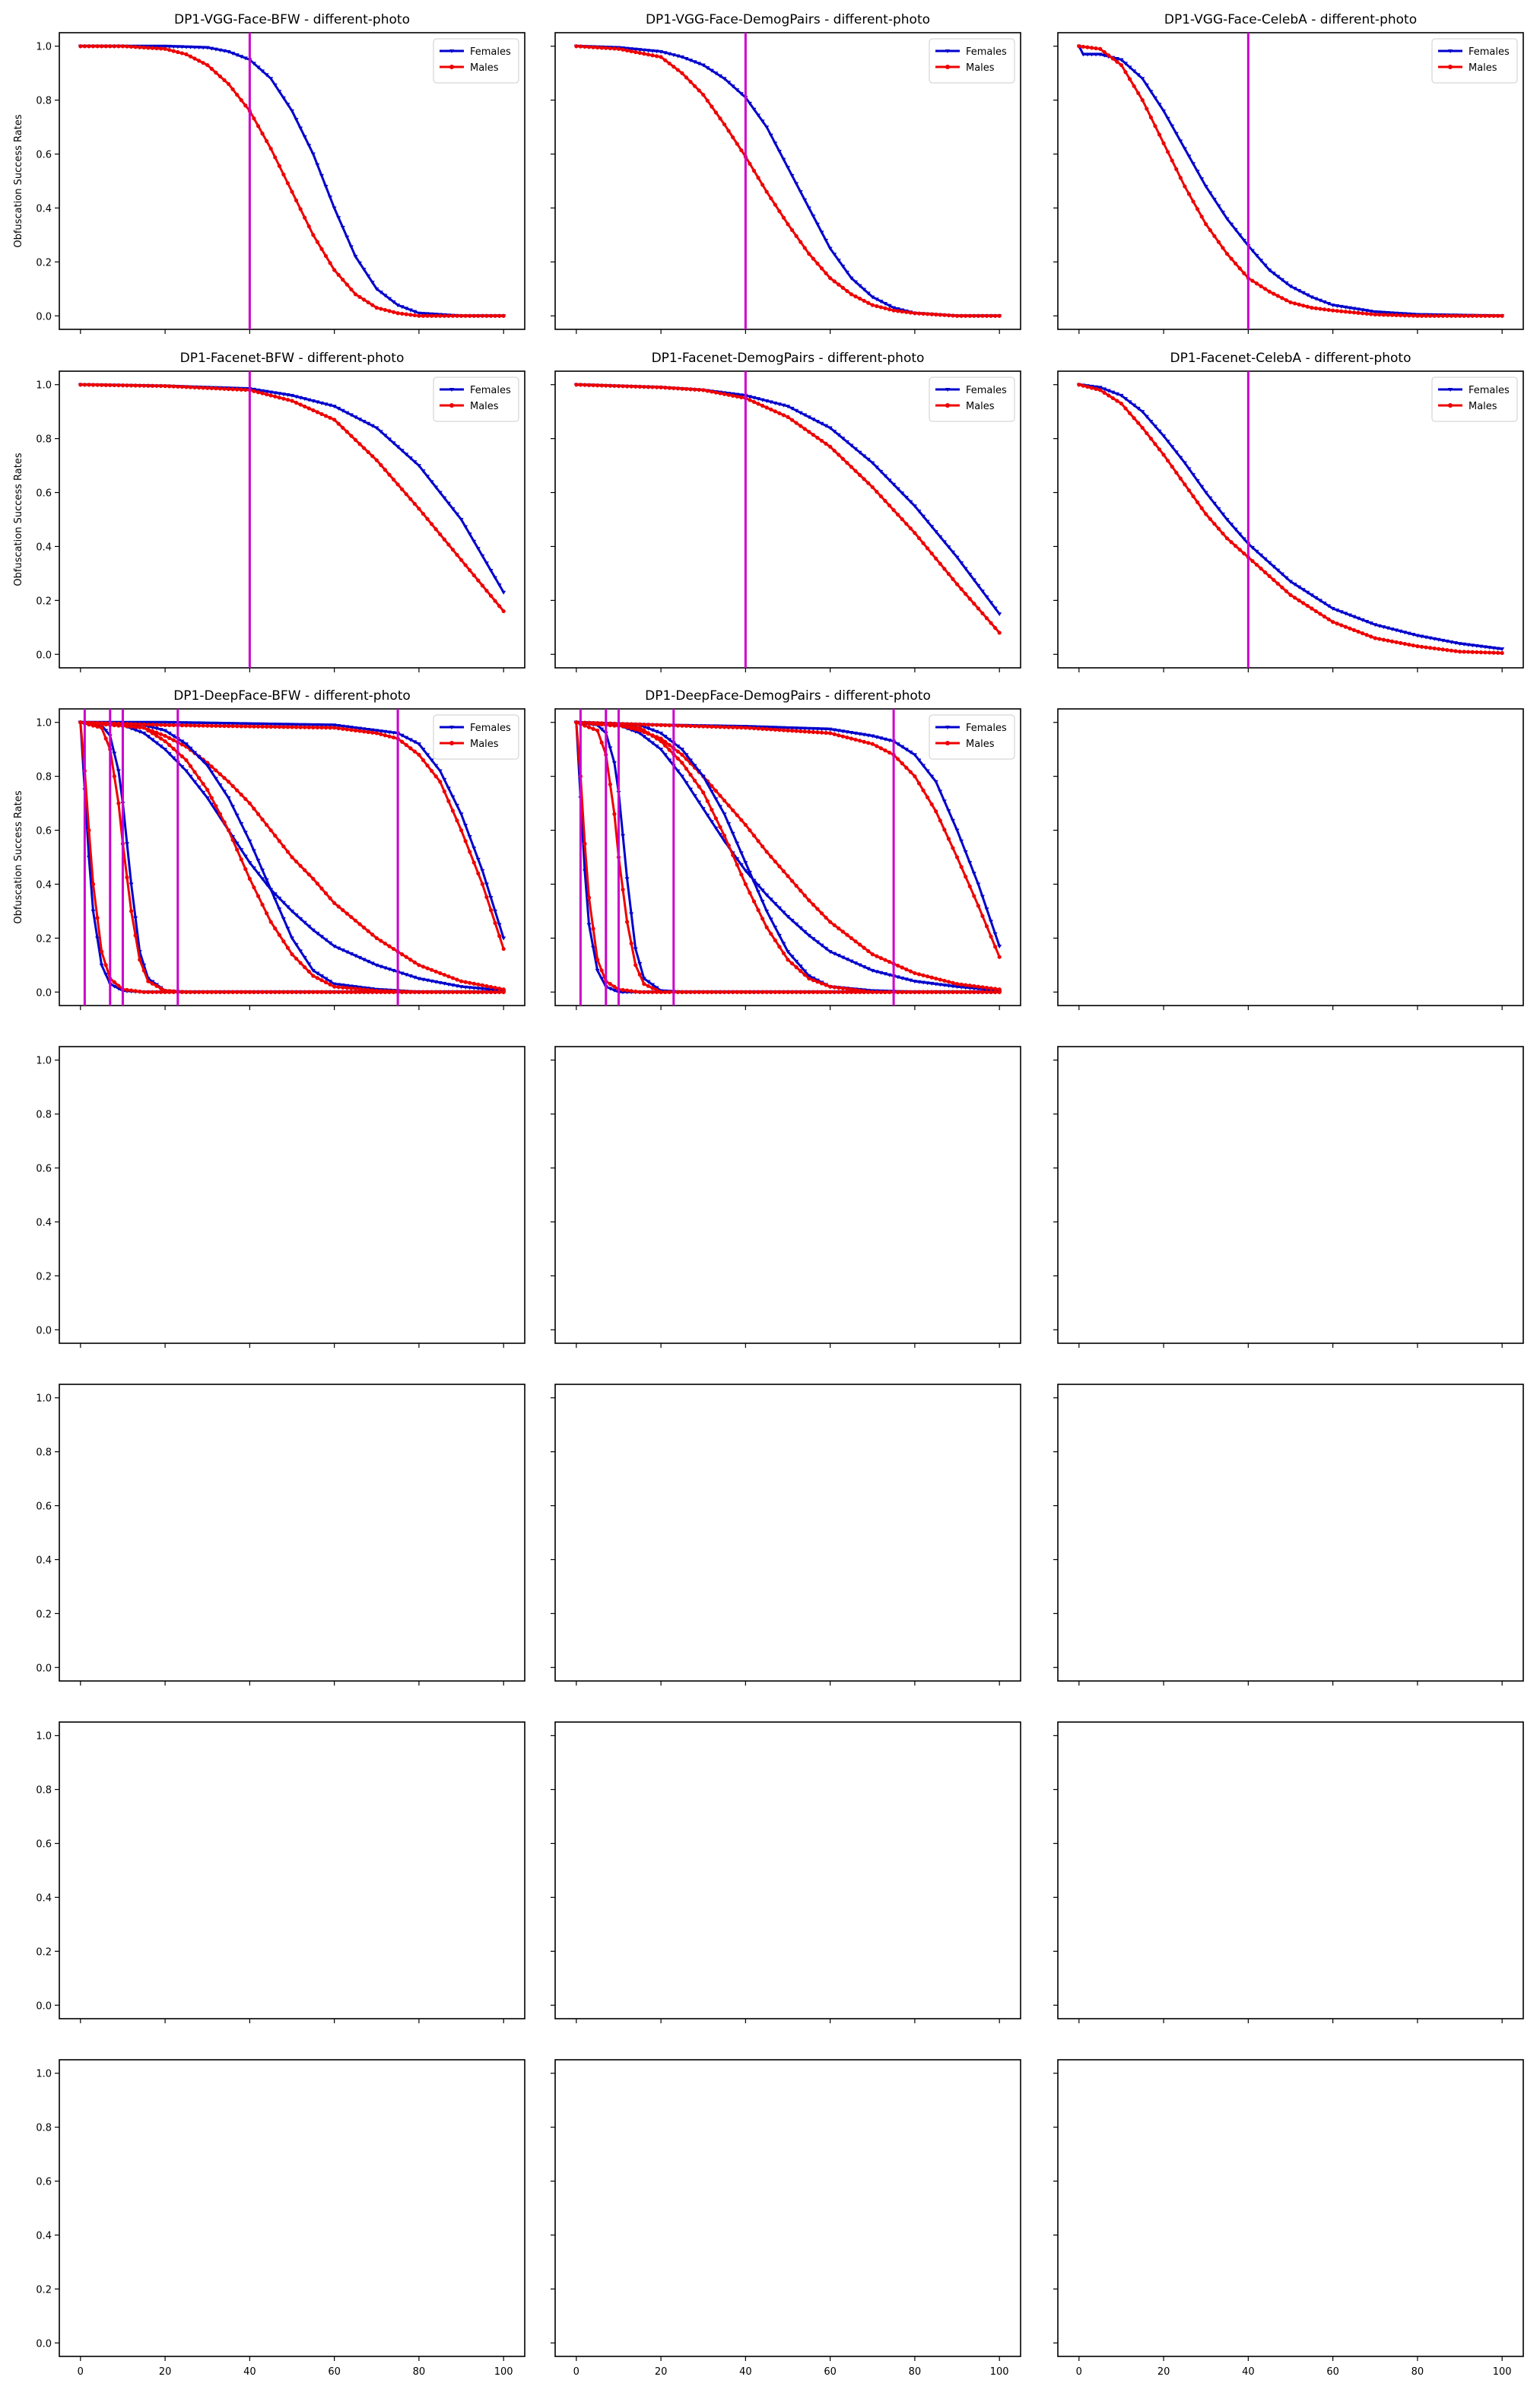  What do you see at coordinates (44, 1061) in the screenshot?
I see `y-tick-label: 1.0` at bounding box center [44, 1061].